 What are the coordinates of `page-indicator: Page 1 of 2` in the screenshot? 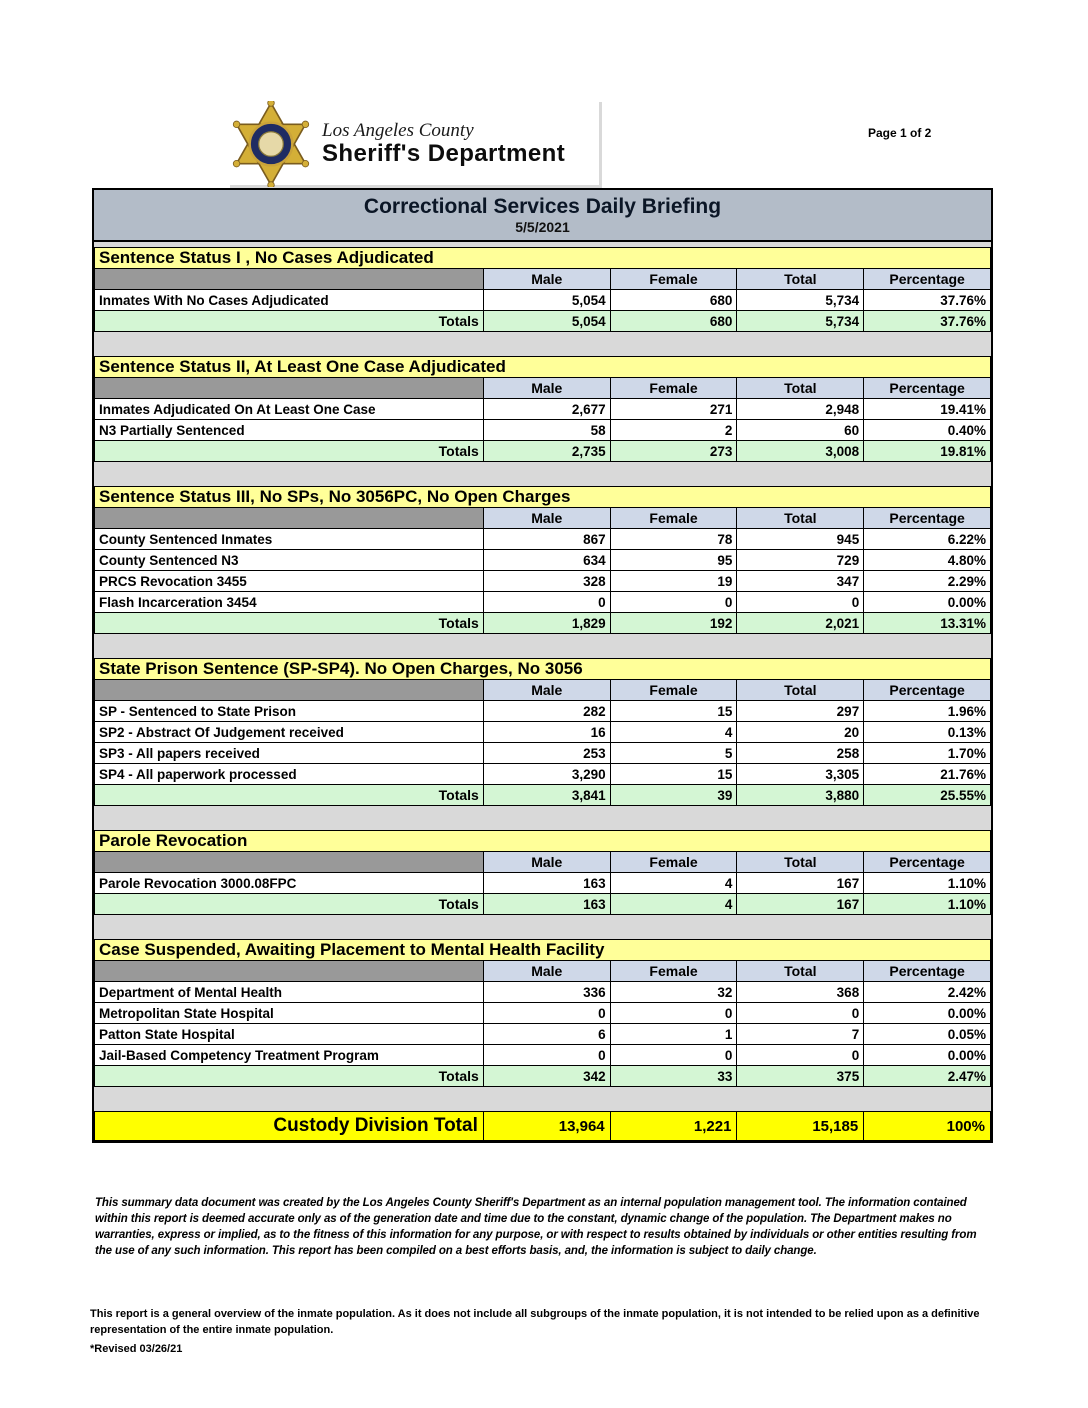 It's located at (900, 133).